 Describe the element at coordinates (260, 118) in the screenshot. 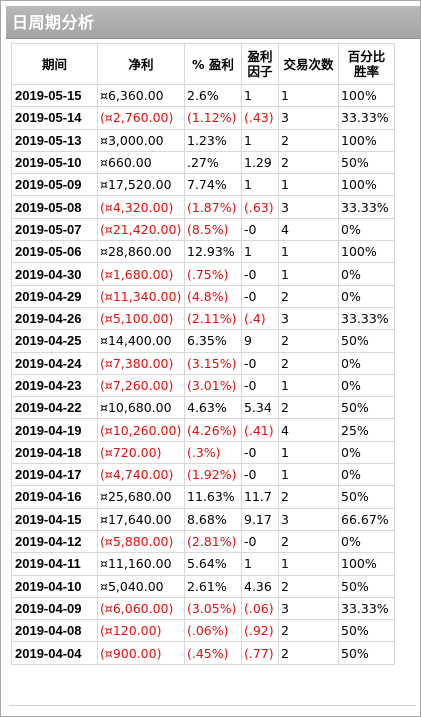

I see `cell-profit-factor: (.43)` at that location.